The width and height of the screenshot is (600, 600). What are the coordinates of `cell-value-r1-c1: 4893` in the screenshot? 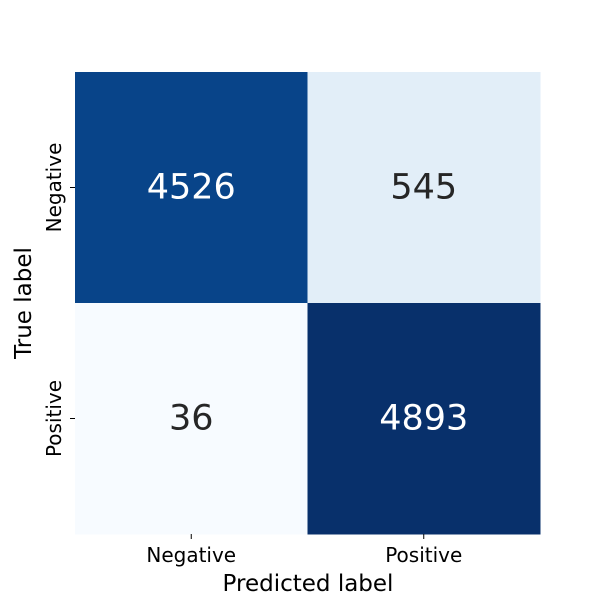 It's located at (423, 419).